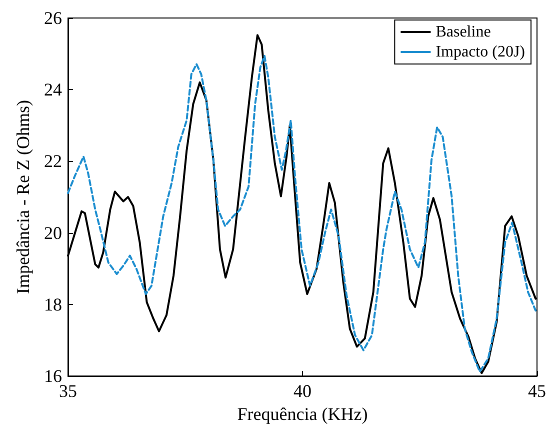  Describe the element at coordinates (68, 391) in the screenshot. I see `x-tick-label: 35` at that location.